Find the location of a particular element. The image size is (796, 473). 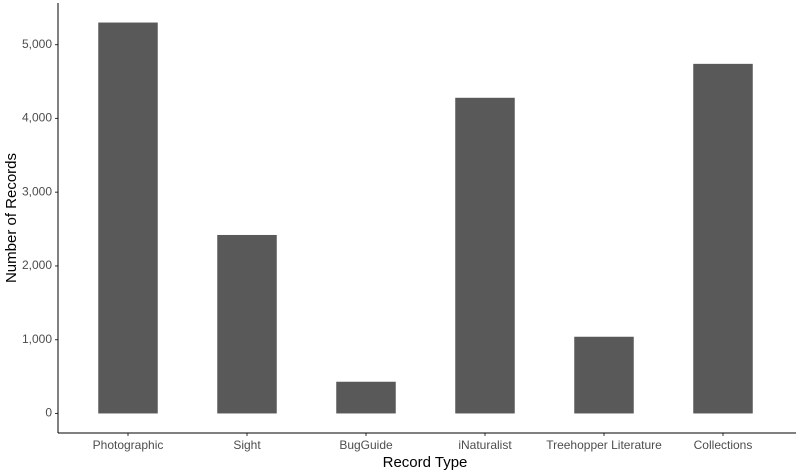

y-tick-label: 1,000 is located at coordinates (37, 339).